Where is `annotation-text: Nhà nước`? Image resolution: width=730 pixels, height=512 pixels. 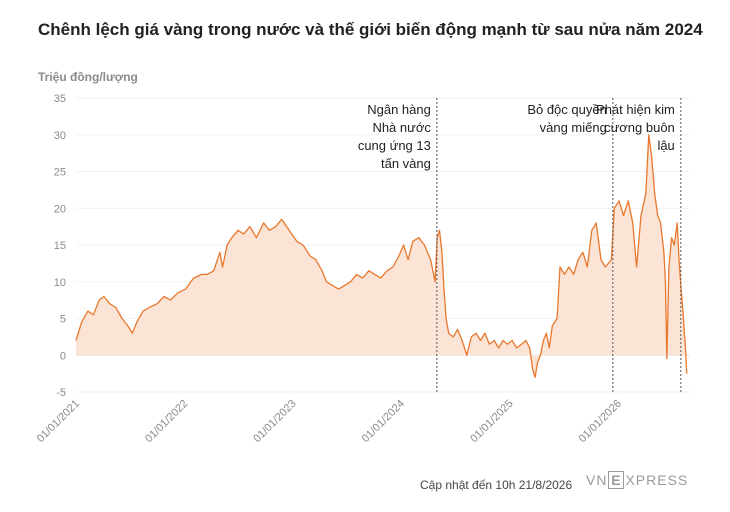
annotation-text: Nhà nước is located at coordinates (401, 127).